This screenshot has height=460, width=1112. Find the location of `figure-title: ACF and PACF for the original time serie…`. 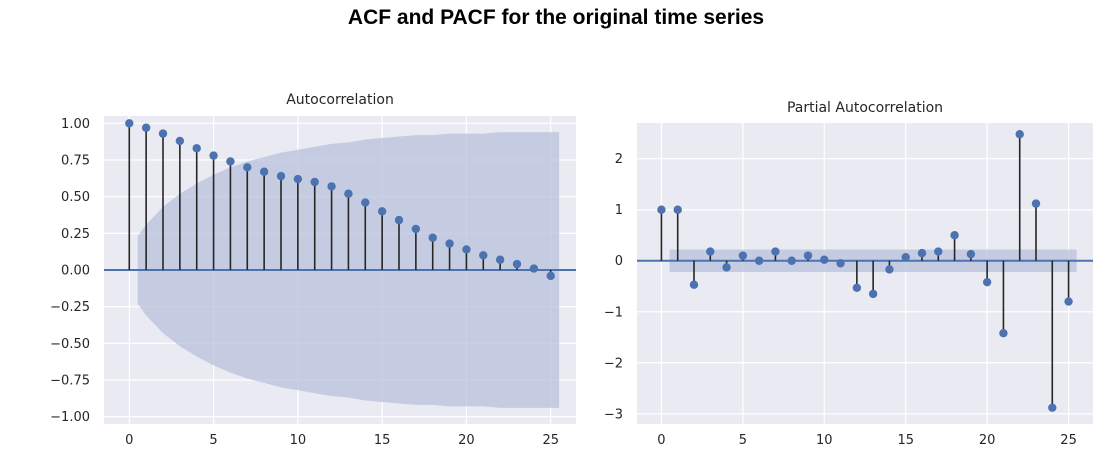

figure-title: ACF and PACF for the original time serie… is located at coordinates (556, 17).